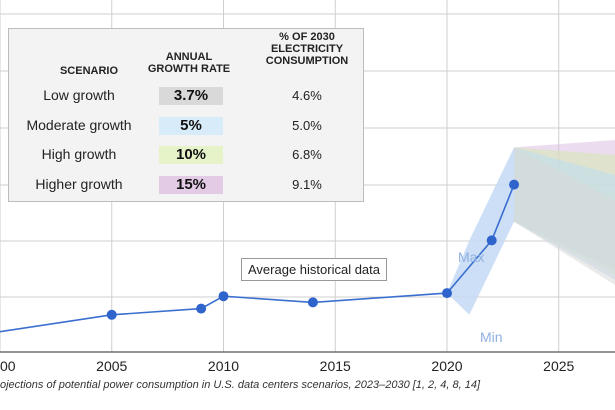  Describe the element at coordinates (446, 366) in the screenshot. I see `x-tick-label: 2020` at that location.